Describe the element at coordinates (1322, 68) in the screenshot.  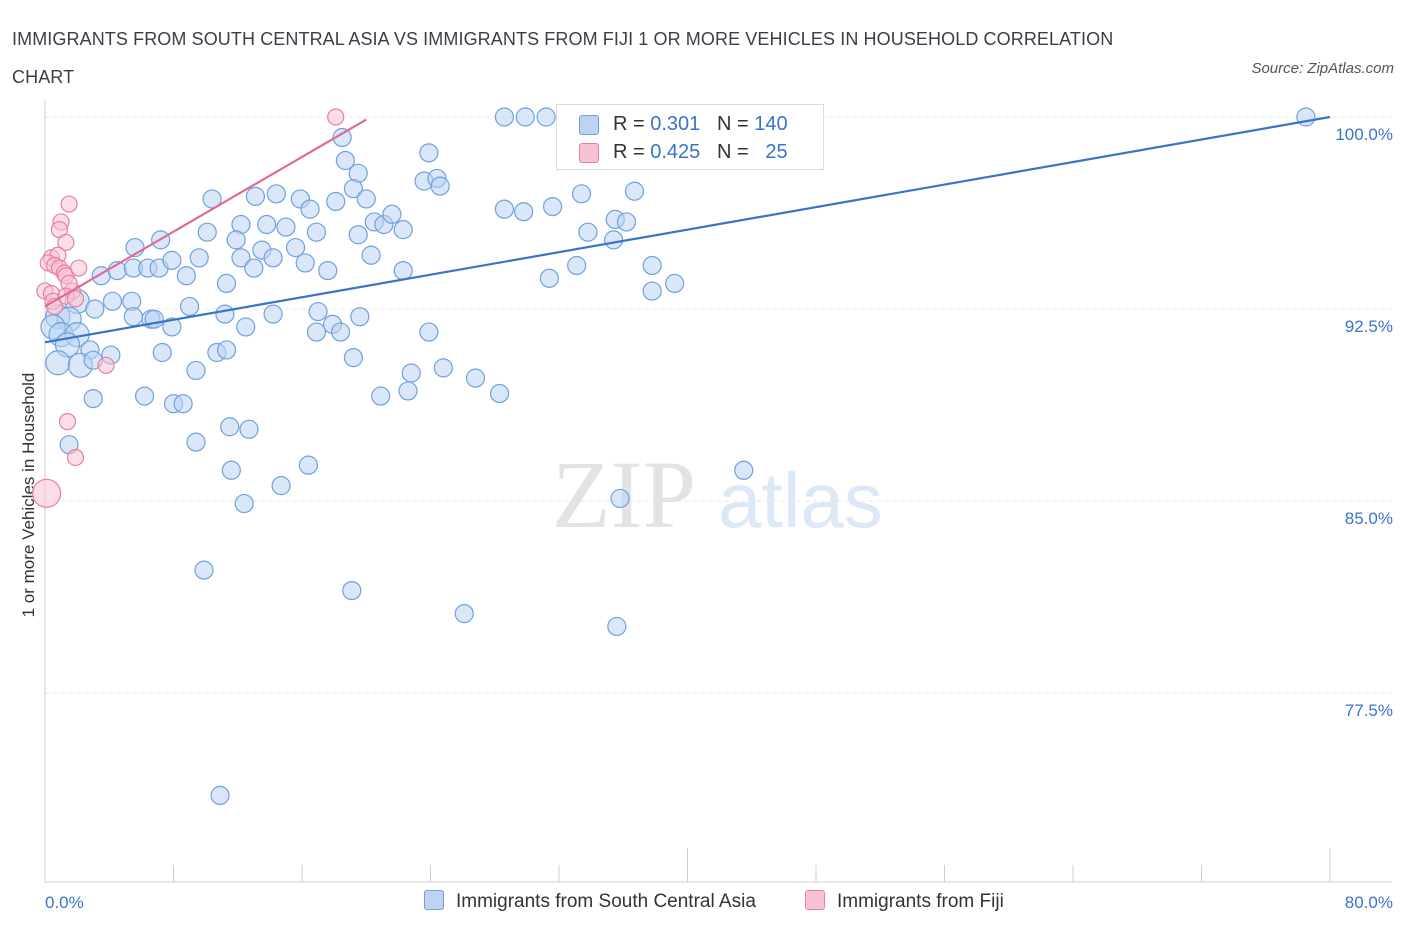
I see `source-label: Source: ZipAtlas.com` at that location.